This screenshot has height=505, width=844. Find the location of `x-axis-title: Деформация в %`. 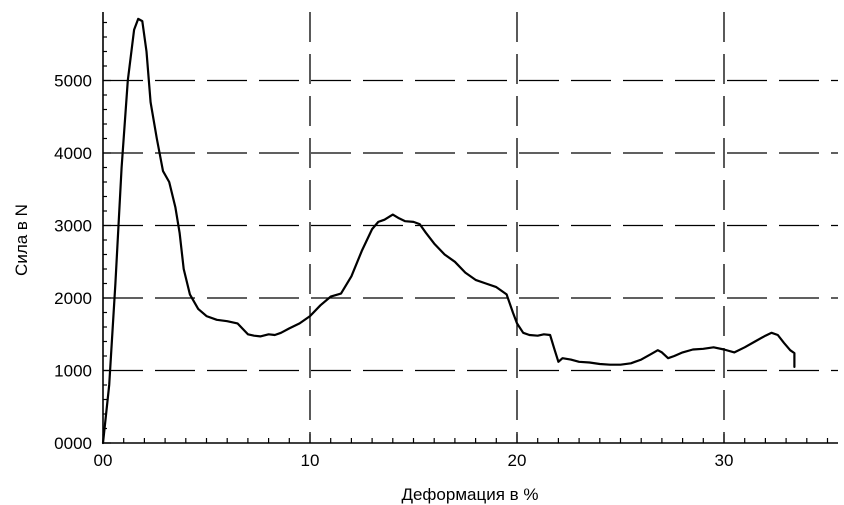

x-axis-title: Деформация в % is located at coordinates (469, 494).